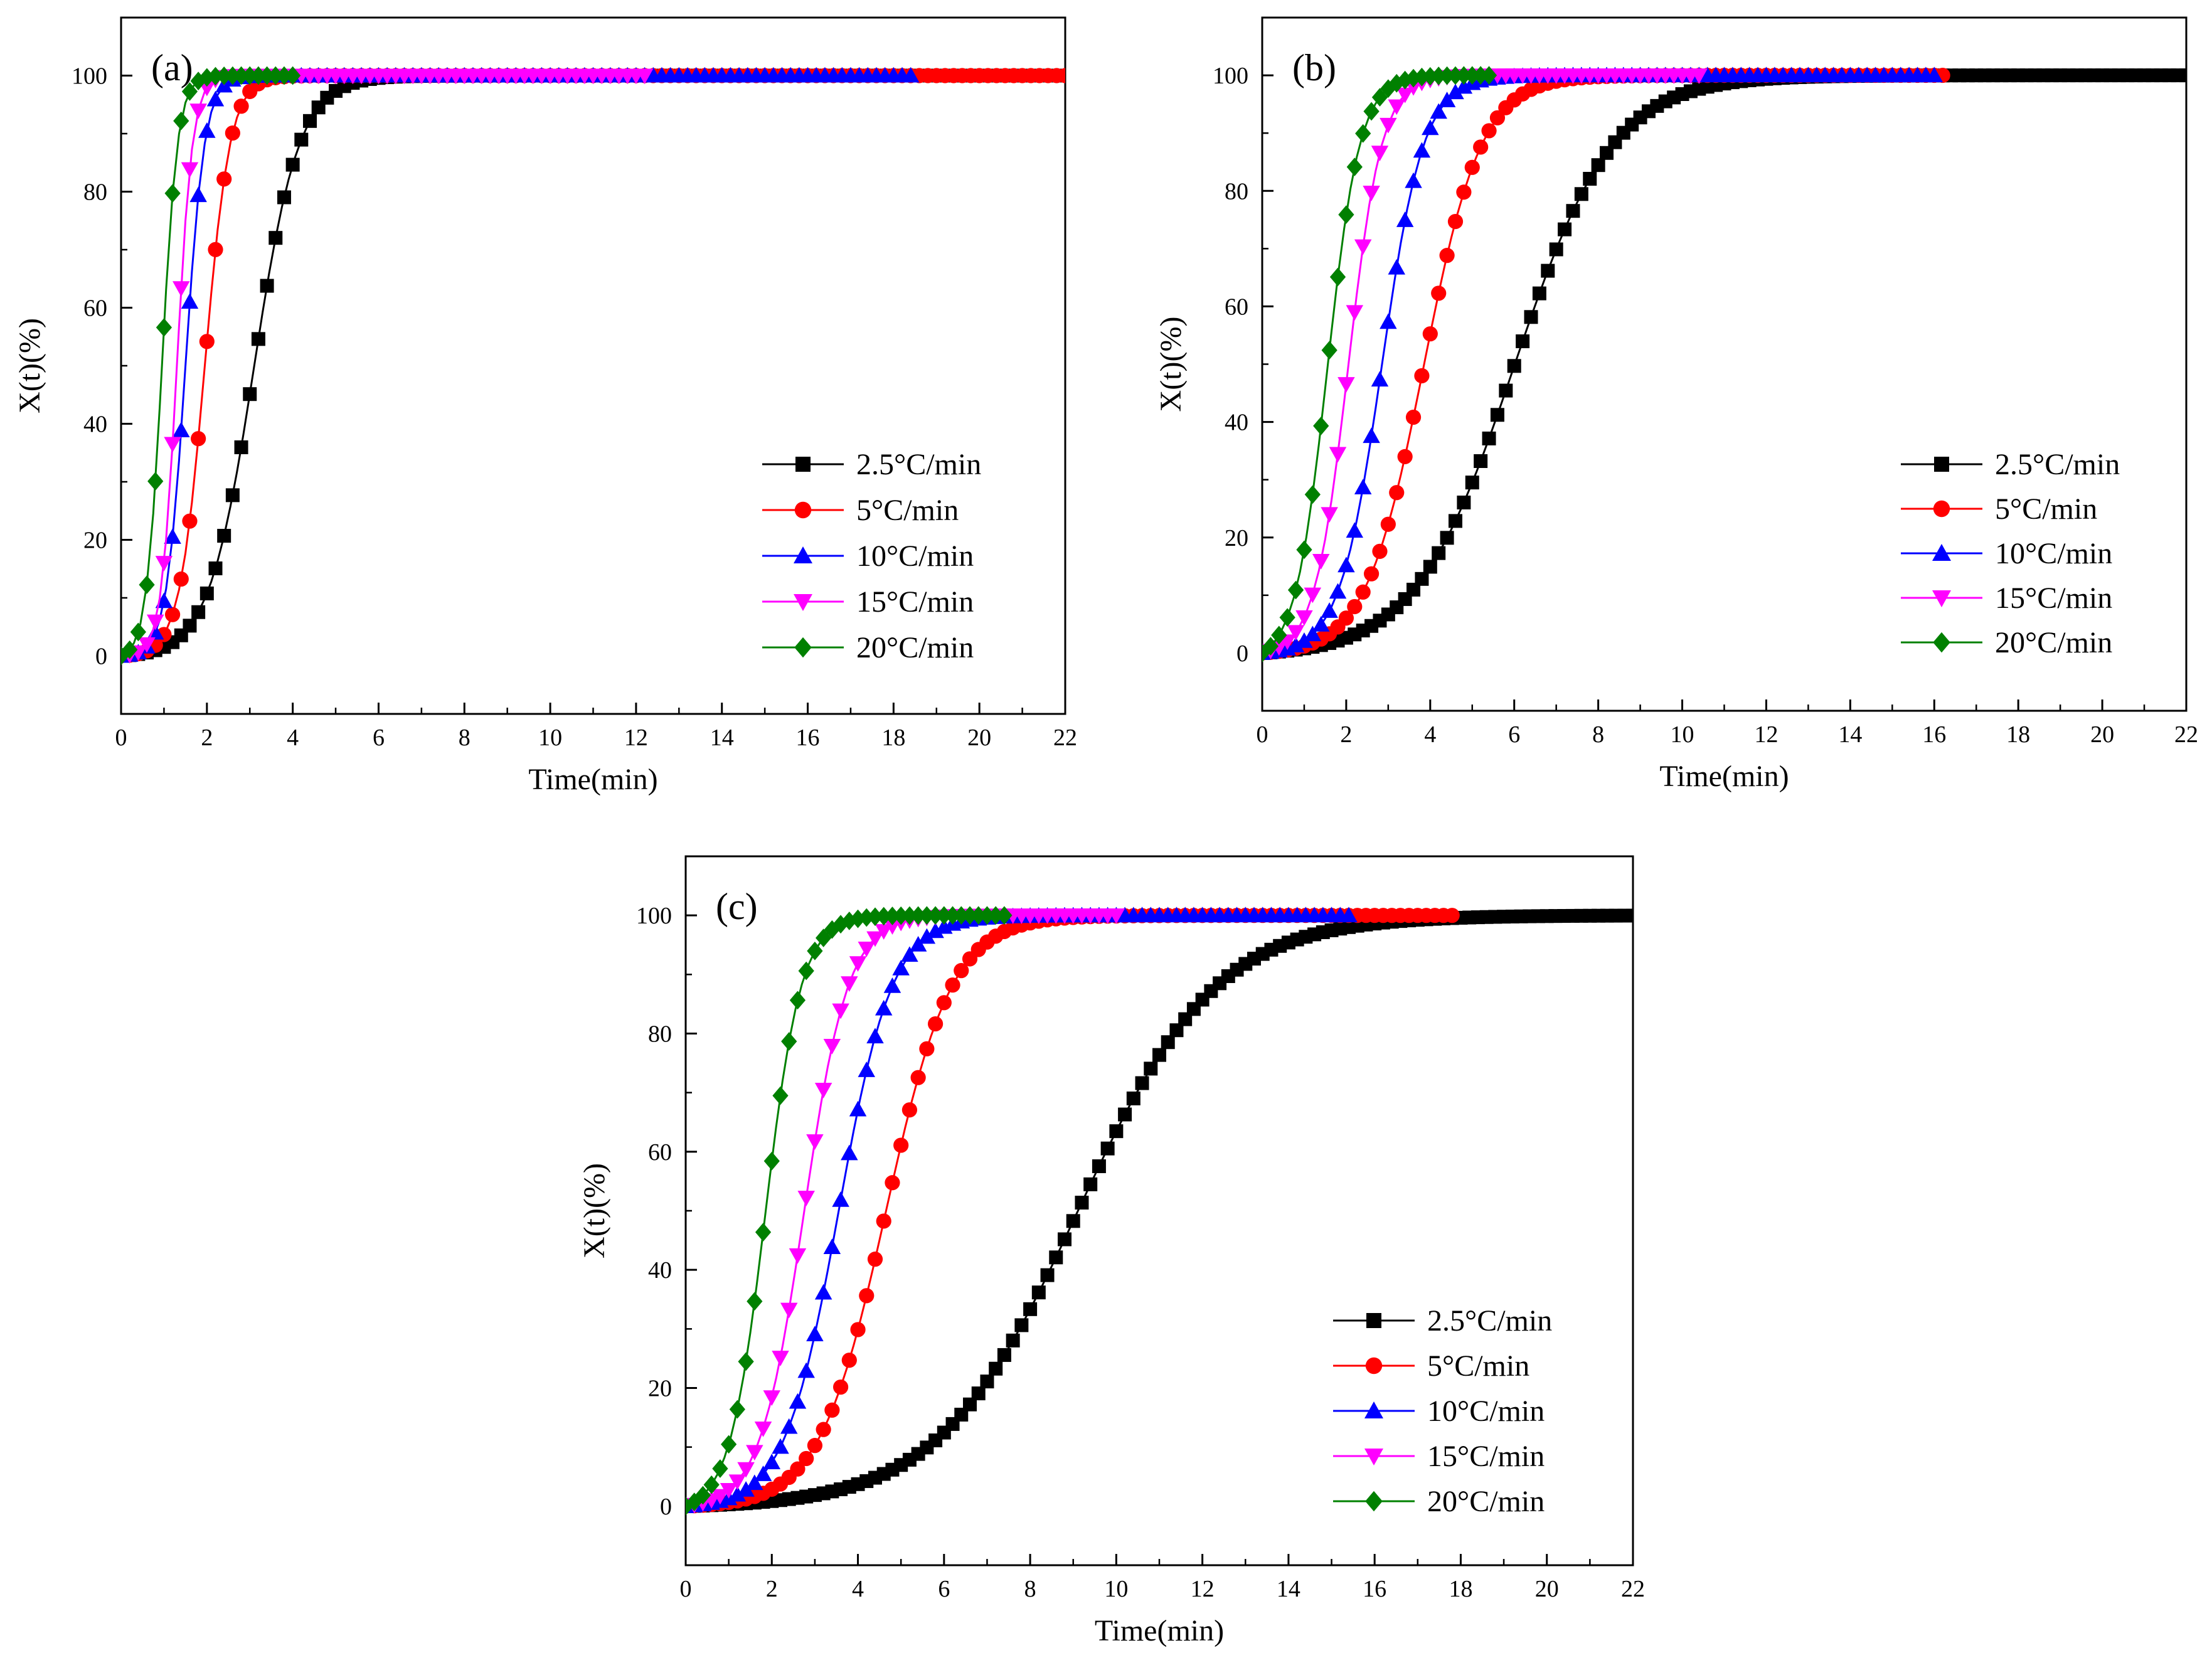  Describe the element at coordinates (1236, 307) in the screenshot. I see `y-tick-label: 60` at that location.